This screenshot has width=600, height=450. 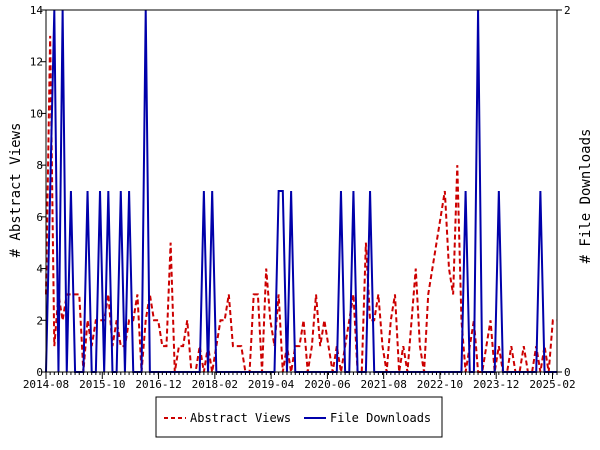 I want to click on x-tick-label: 2014-08, so click(x=46, y=384).